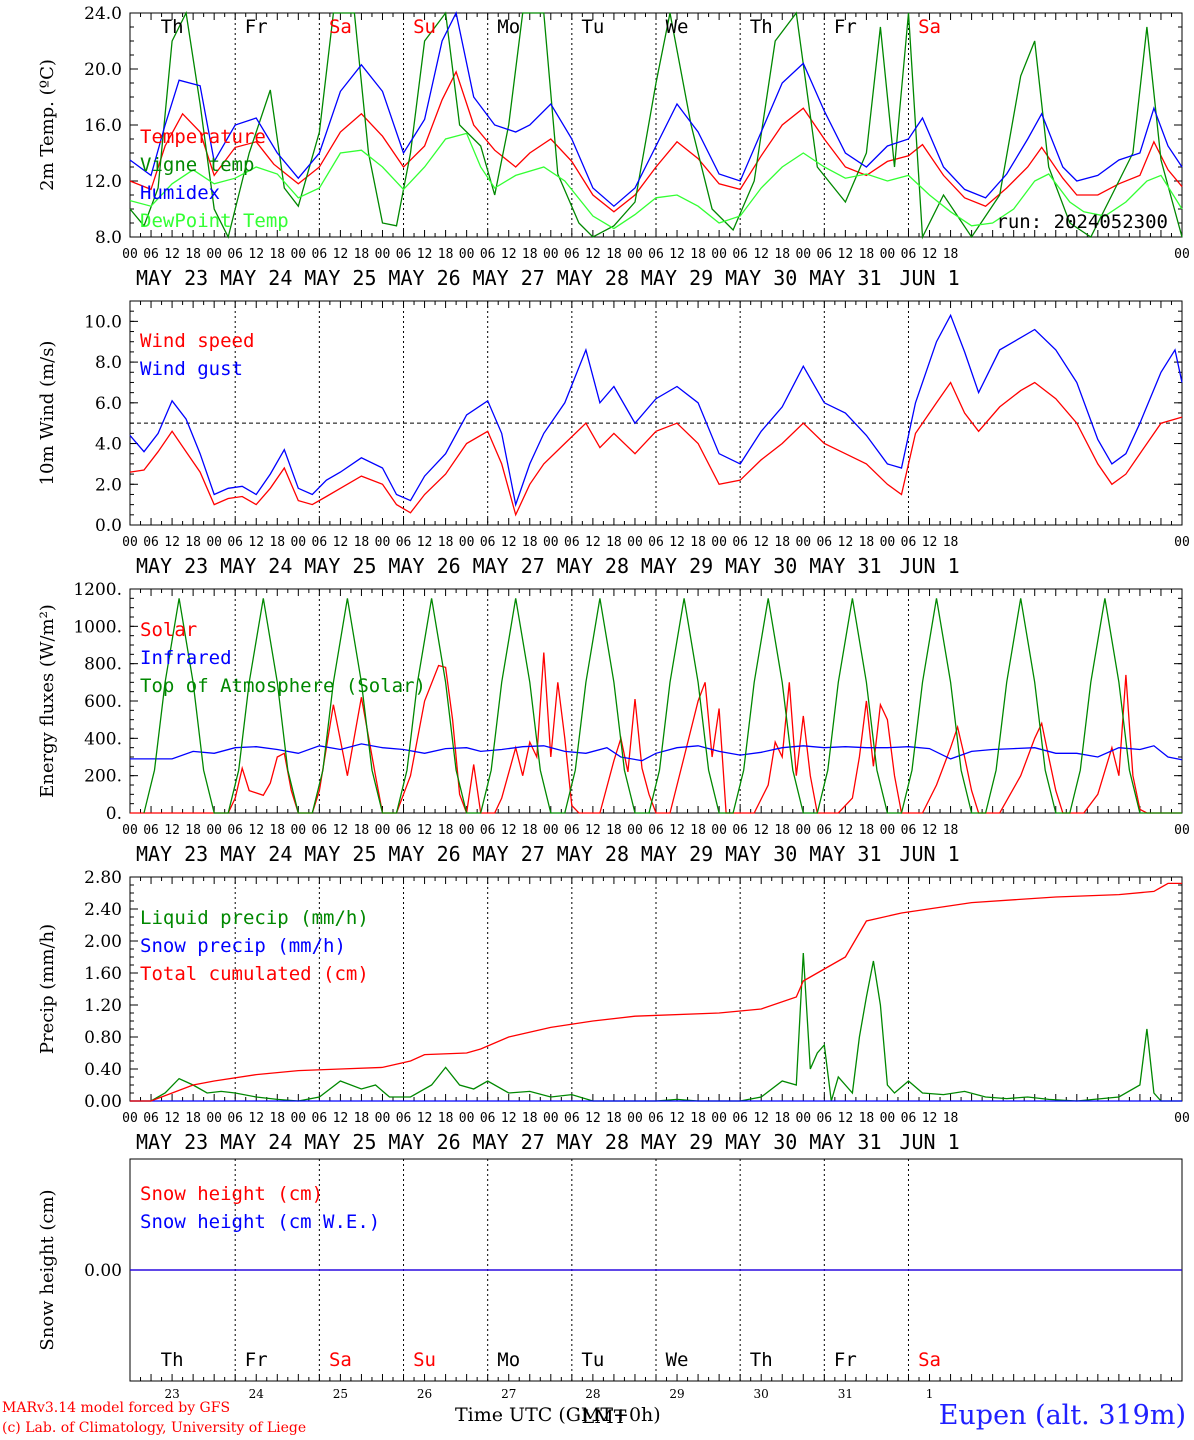 The width and height of the screenshot is (1194, 1440). Describe the element at coordinates (930, 1394) in the screenshot. I see `day-number-label: 1` at that location.